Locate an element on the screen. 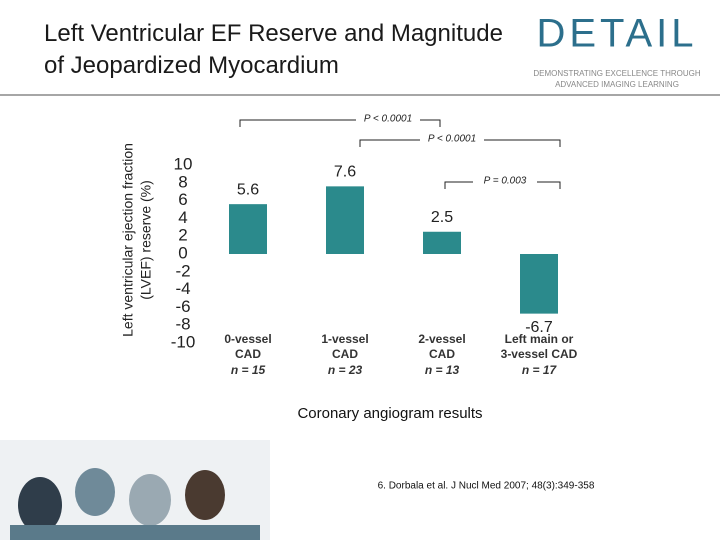 The image size is (720, 540). y-tick-label: -2 is located at coordinates (182, 270).